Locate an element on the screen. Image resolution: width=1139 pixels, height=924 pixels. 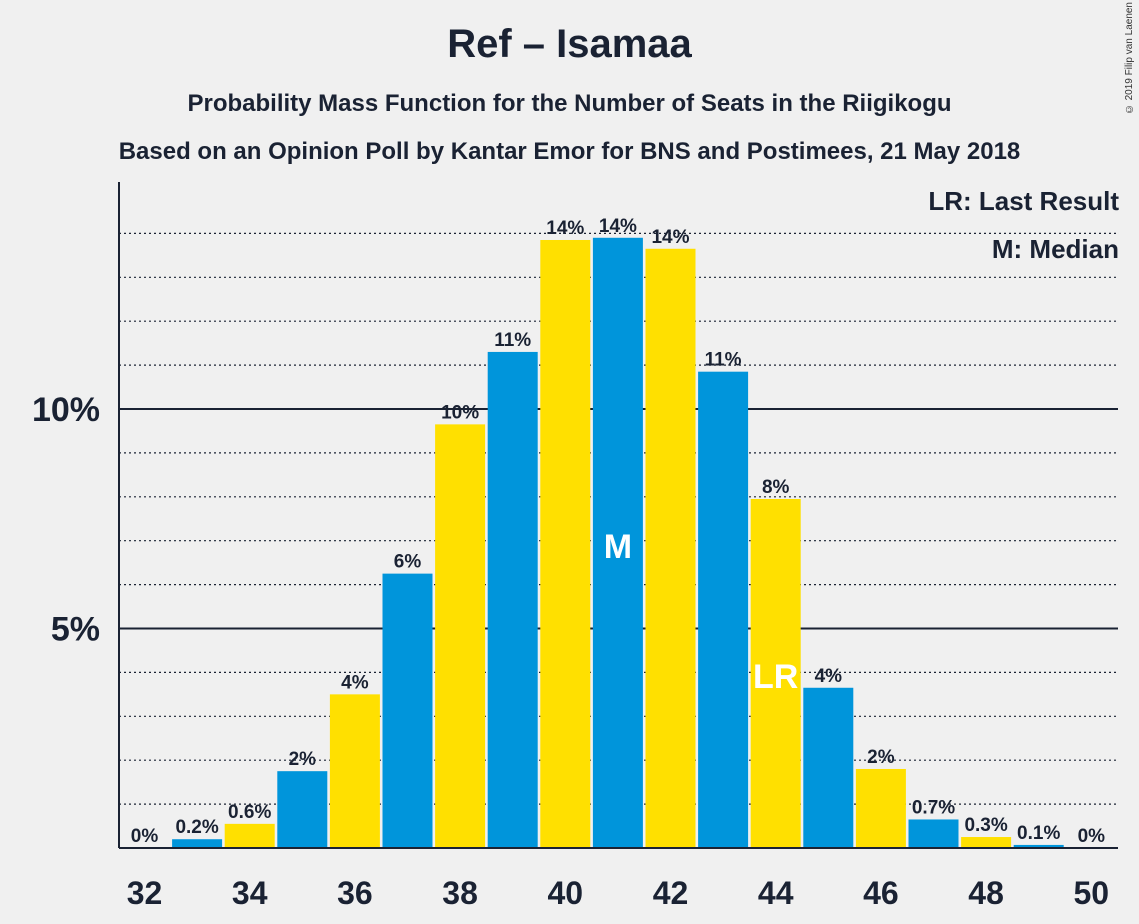
bar-value-label: 0.7% is located at coordinates (933, 807).